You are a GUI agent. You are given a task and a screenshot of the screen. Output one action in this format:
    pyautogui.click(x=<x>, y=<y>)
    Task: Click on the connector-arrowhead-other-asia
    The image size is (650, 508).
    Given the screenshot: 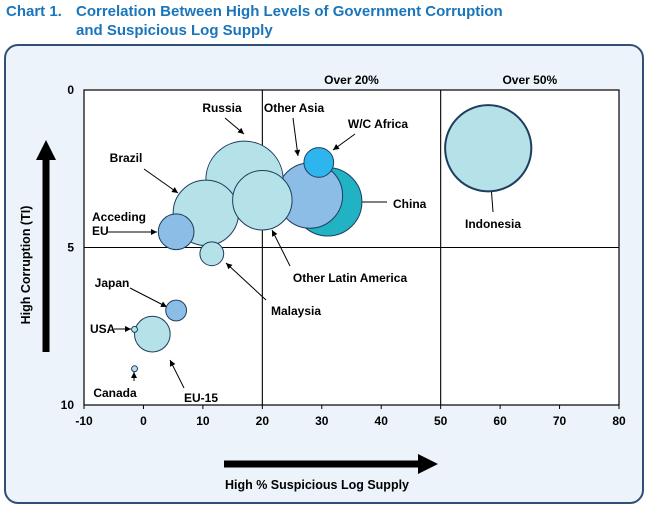 What is the action you would take?
    pyautogui.click(x=297, y=152)
    